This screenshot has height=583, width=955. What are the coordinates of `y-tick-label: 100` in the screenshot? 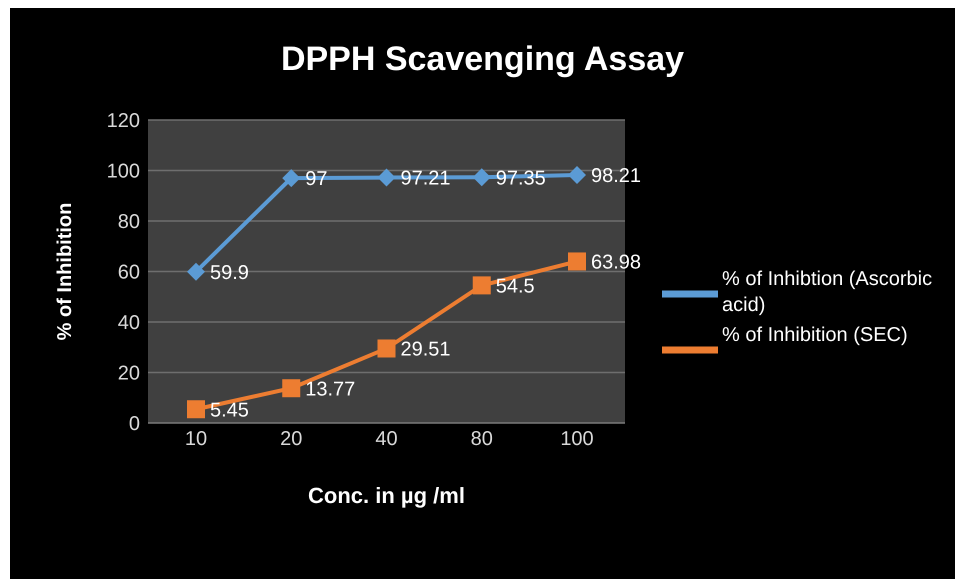 It's located at (123, 171).